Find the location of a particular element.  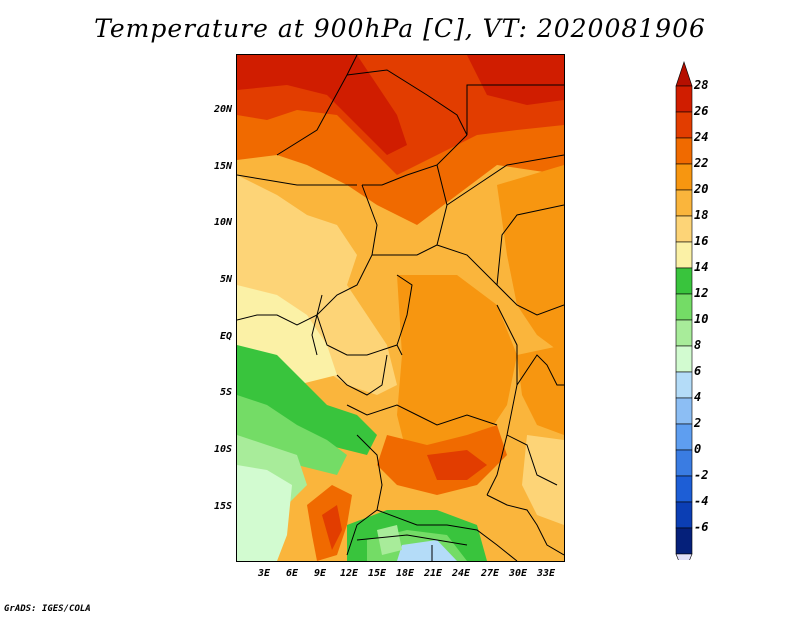

lon-label-24e: 24E is located at coordinates (461, 573).